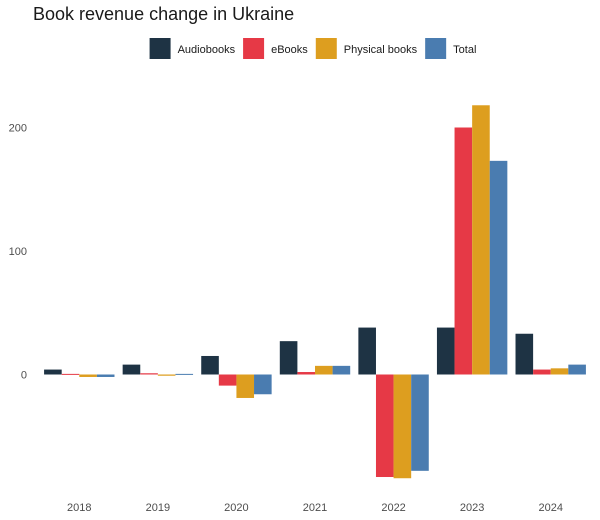  Describe the element at coordinates (436, 48) in the screenshot. I see `legend-swatch-total` at that location.